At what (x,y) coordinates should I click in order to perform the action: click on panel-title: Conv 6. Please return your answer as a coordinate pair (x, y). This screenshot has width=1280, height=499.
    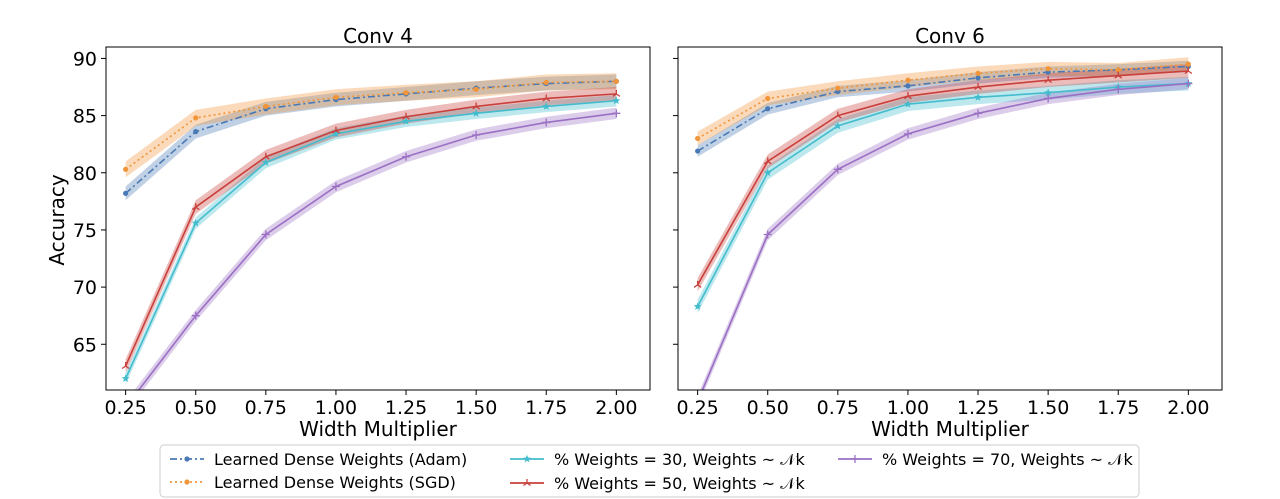
    Looking at the image, I should click on (950, 36).